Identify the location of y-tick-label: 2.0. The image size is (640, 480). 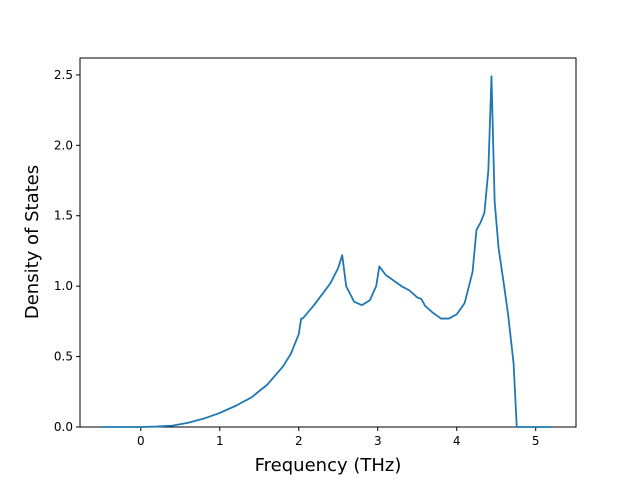
(63, 145).